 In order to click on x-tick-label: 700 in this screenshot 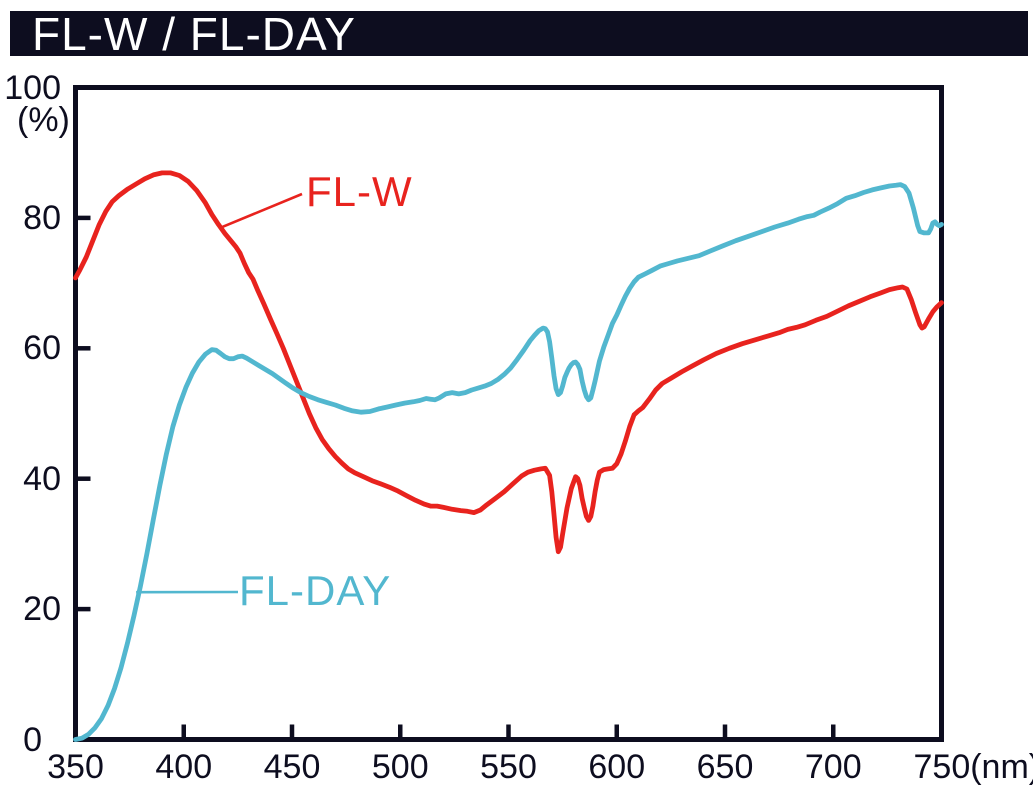, I will do `click(833, 767)`.